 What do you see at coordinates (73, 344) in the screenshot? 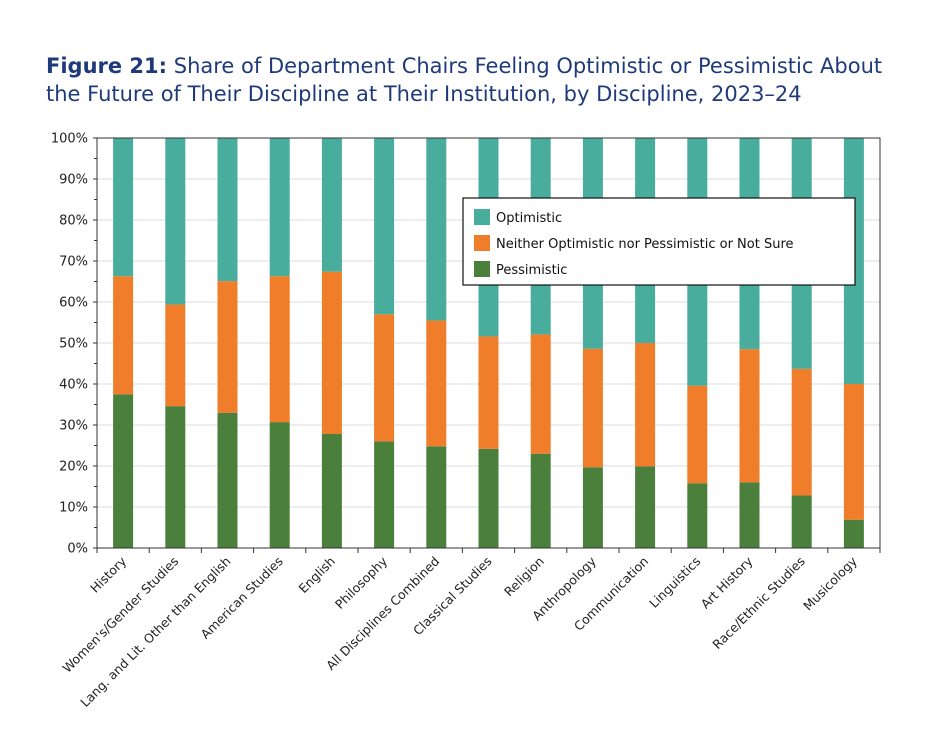
I see `y-tick-label: 50%` at bounding box center [73, 344].